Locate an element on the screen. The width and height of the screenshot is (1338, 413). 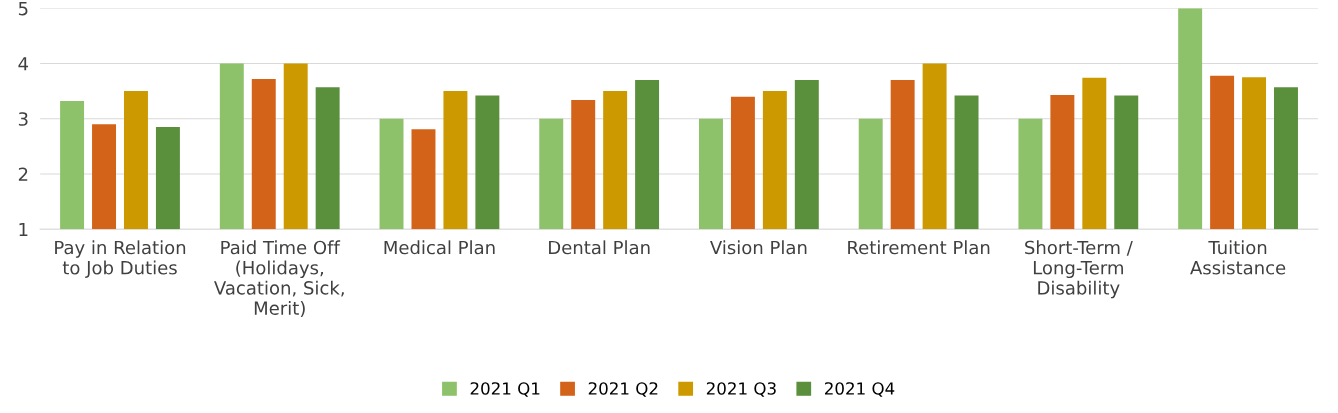
legend-label: 2021 Q1 is located at coordinates (505, 389).